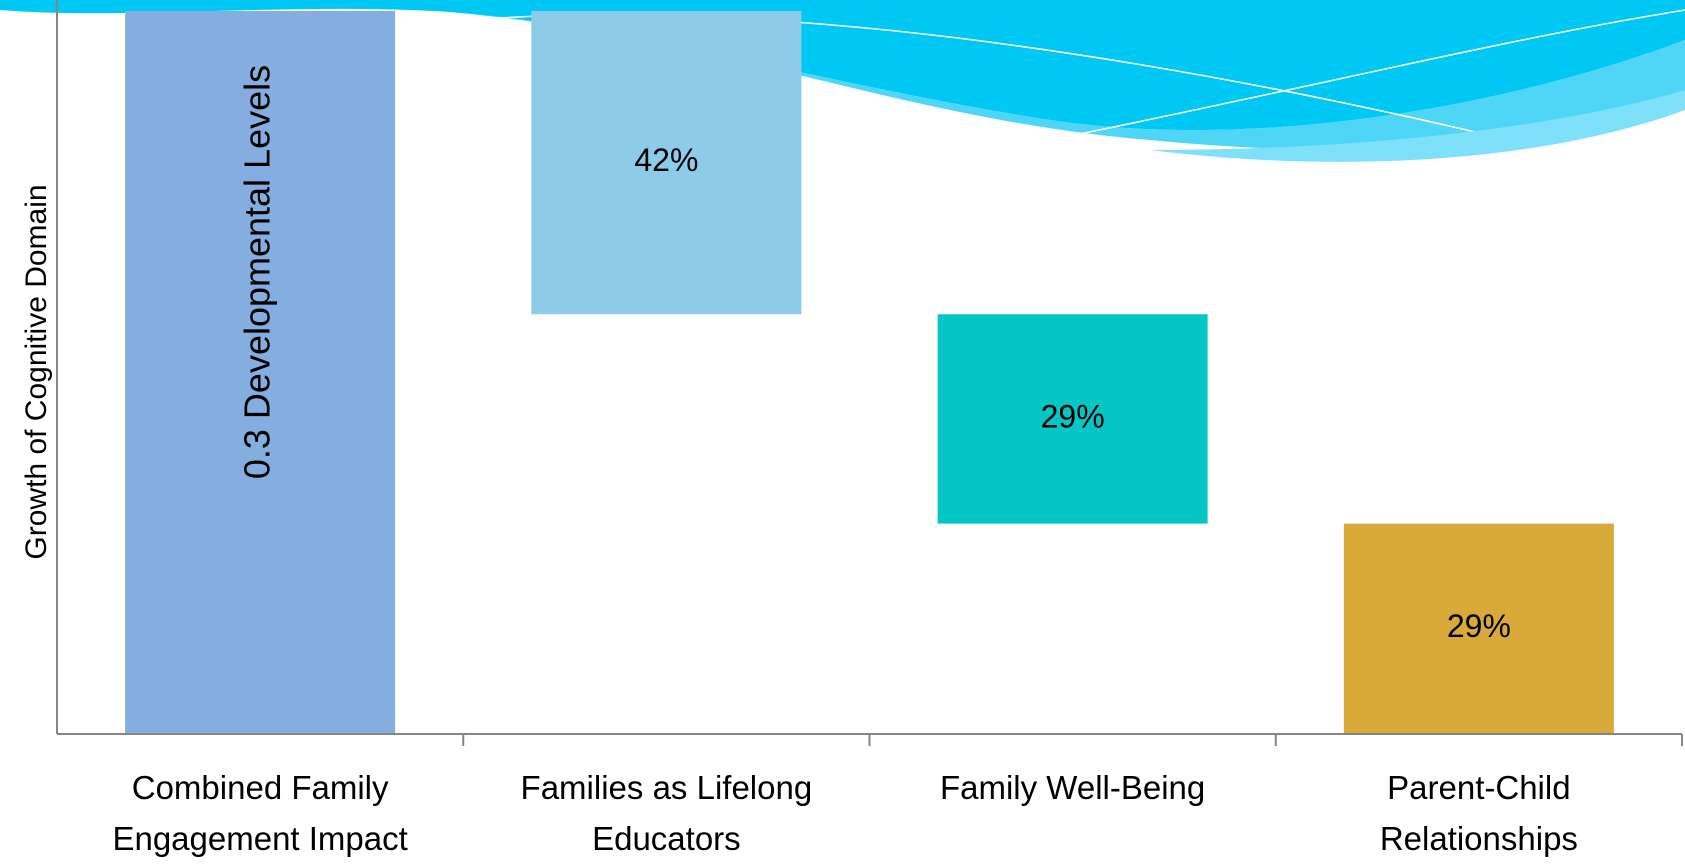 The height and width of the screenshot is (864, 1685). Describe the element at coordinates (257, 272) in the screenshot. I see `total-label: 0.3 Developmental Levels` at that location.